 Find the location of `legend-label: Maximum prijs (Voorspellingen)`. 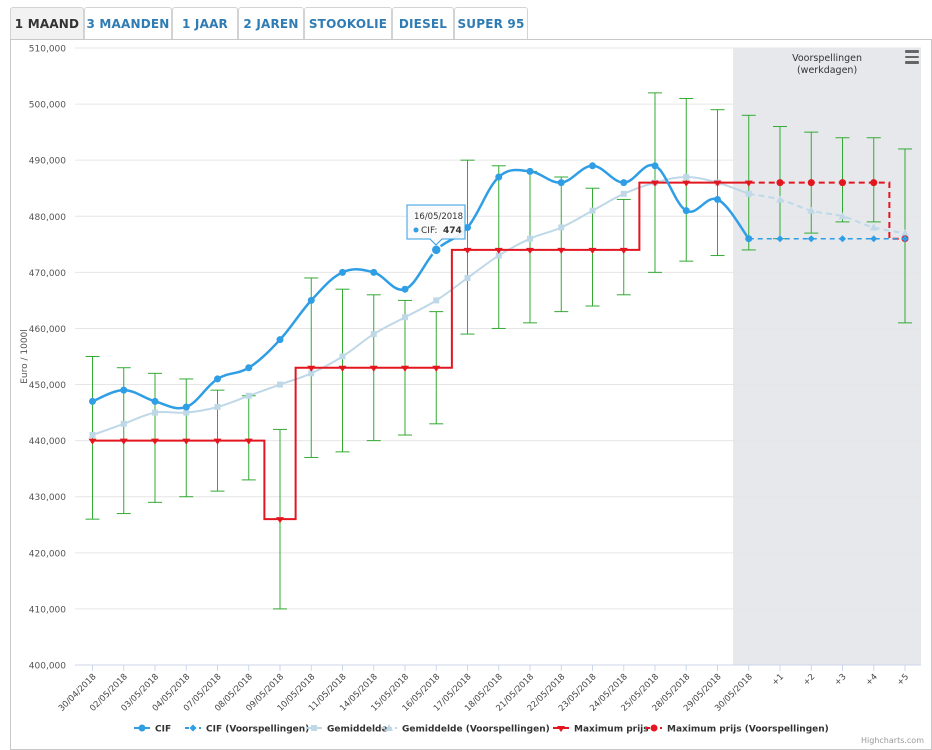

legend-label: Maximum prijs (Voorspellingen) is located at coordinates (748, 730).